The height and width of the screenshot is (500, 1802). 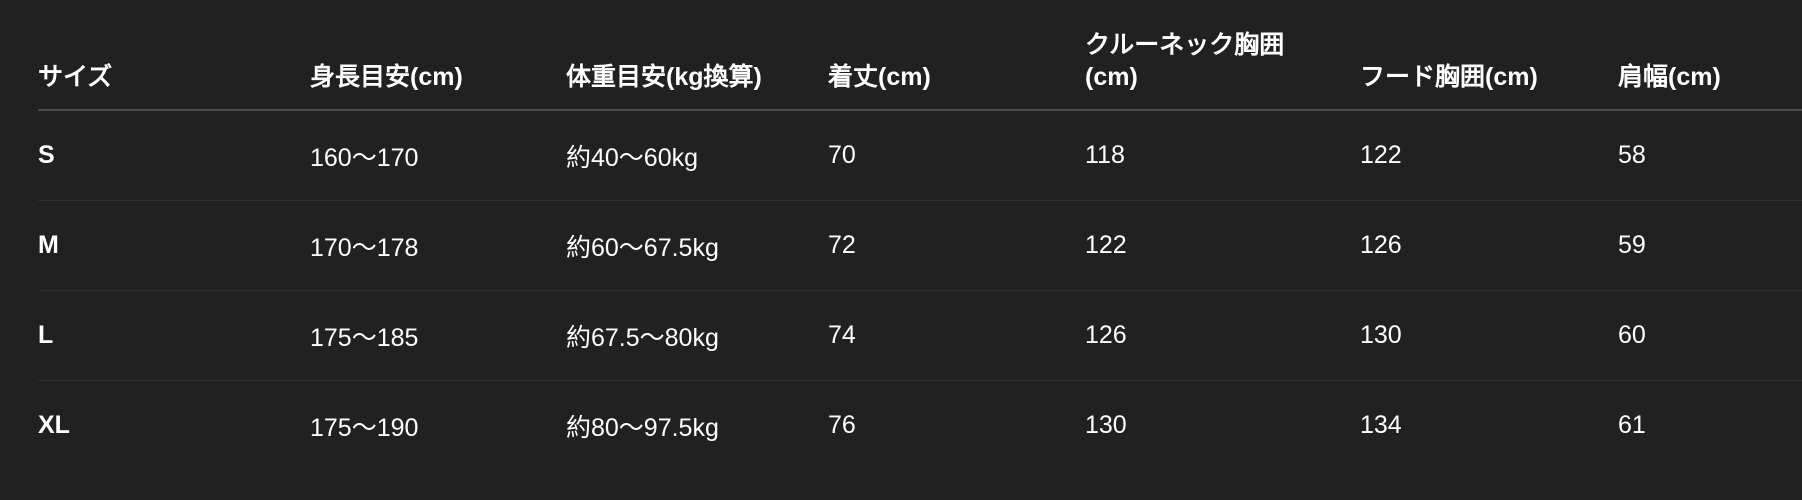 I want to click on cell-weight: 約60〜67.5kg, so click(x=697, y=245).